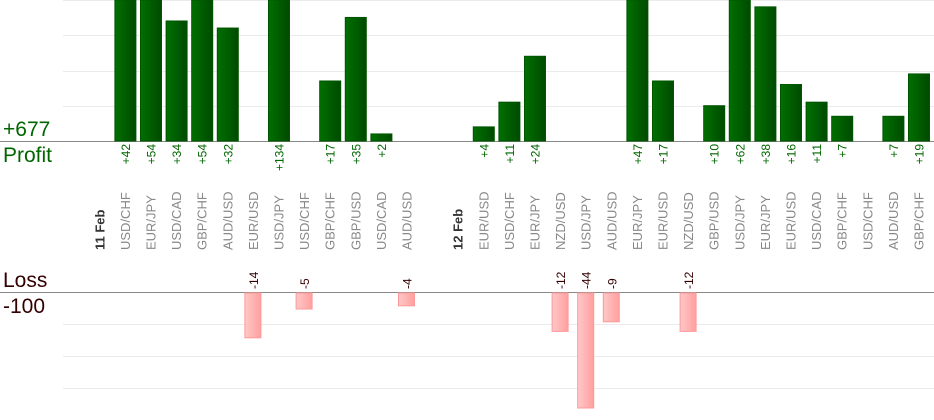  I want to click on profit-value-label: +16, so click(792, 154).